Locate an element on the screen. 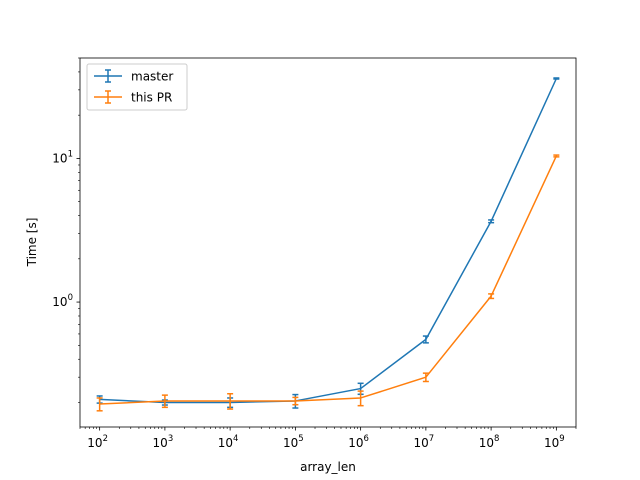  y-axis-label: Time [s] is located at coordinates (32, 243).